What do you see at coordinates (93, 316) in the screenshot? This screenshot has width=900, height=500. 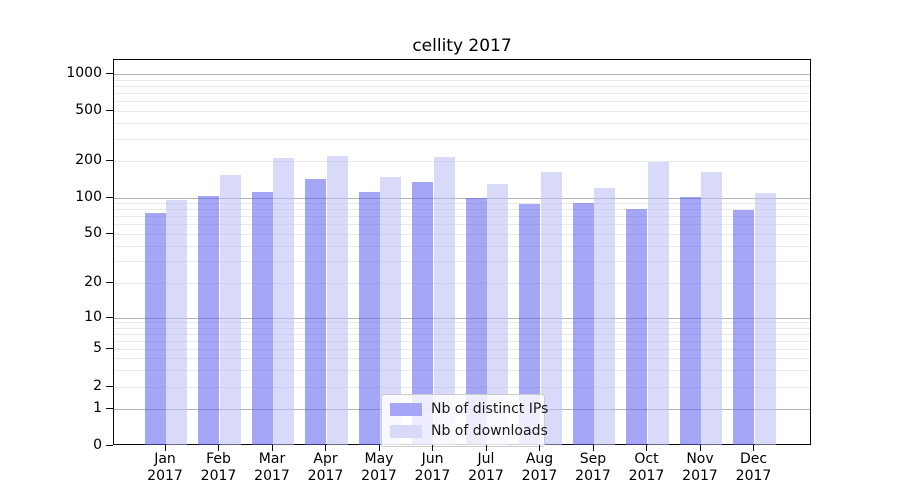 I see `y-tick-label: 10` at bounding box center [93, 316].